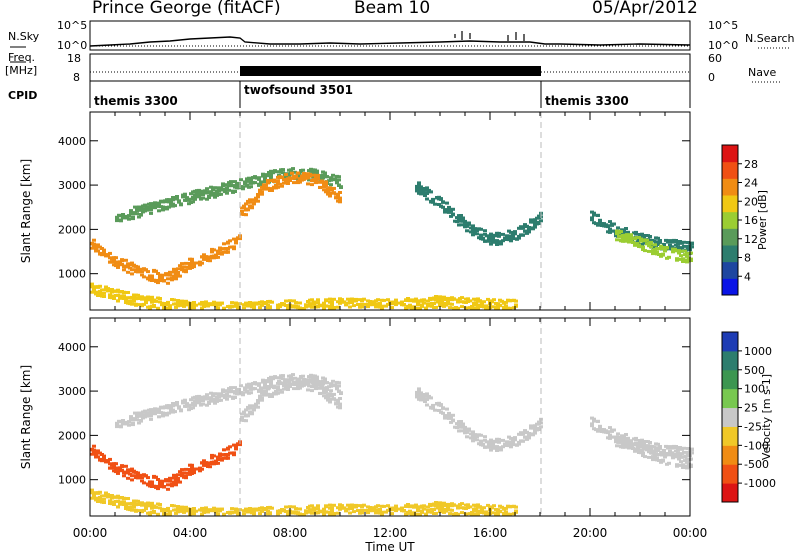 The height and width of the screenshot is (554, 800). Describe the element at coordinates (390, 533) in the screenshot. I see `bottom-x-tick-labels: 00:00 04:00 08:00 12:00 16:00 20:00 00:00` at that location.